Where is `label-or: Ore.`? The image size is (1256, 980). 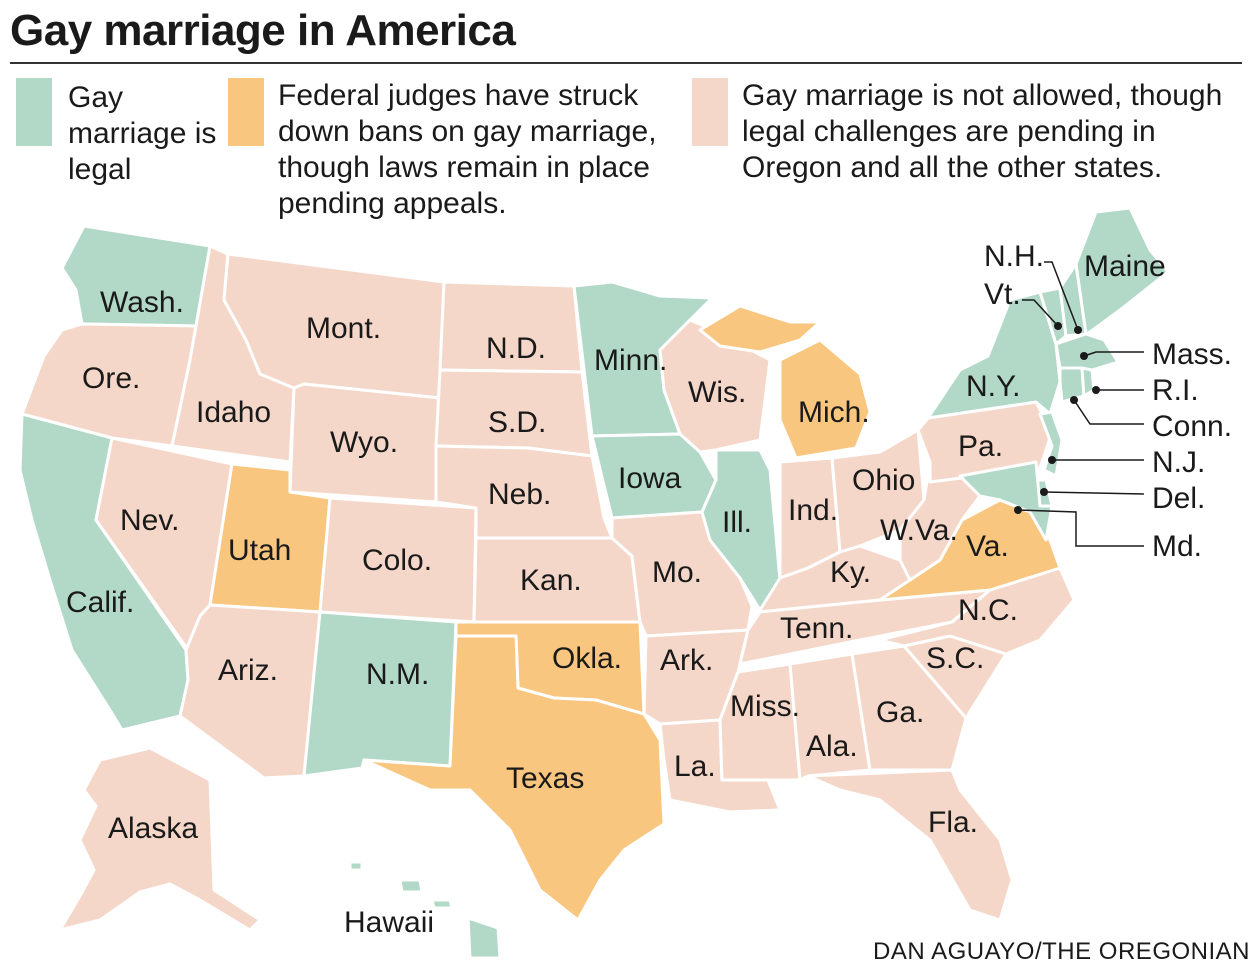 label-or: Ore. is located at coordinates (111, 378).